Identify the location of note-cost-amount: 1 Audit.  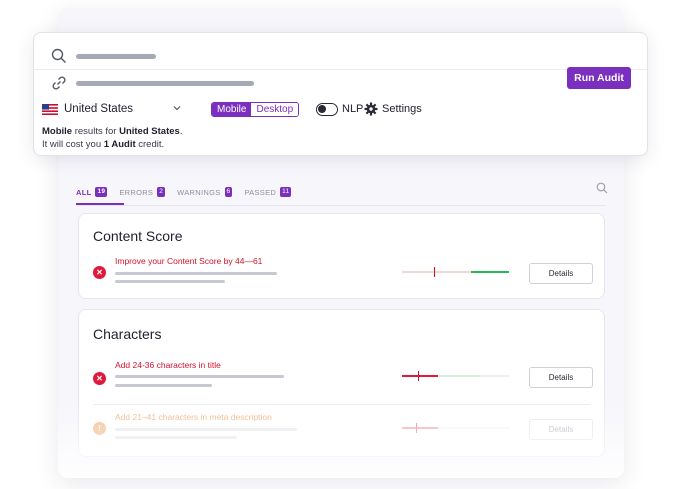
(119, 144).